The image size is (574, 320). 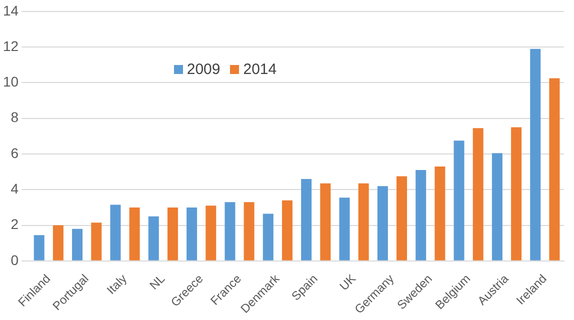 What do you see at coordinates (347, 283) in the screenshot?
I see `x-tick-label: UK` at bounding box center [347, 283].